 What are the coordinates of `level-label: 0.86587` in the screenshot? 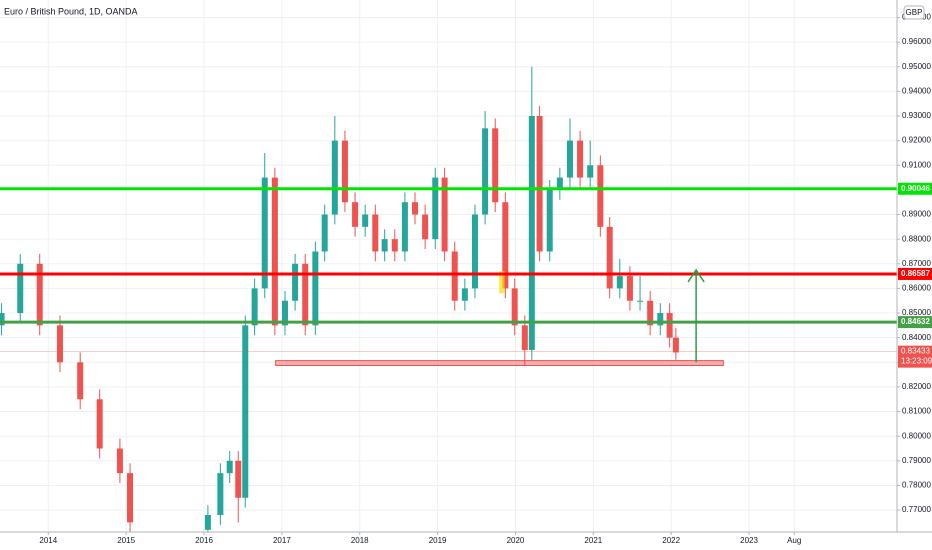 It's located at (915, 273).